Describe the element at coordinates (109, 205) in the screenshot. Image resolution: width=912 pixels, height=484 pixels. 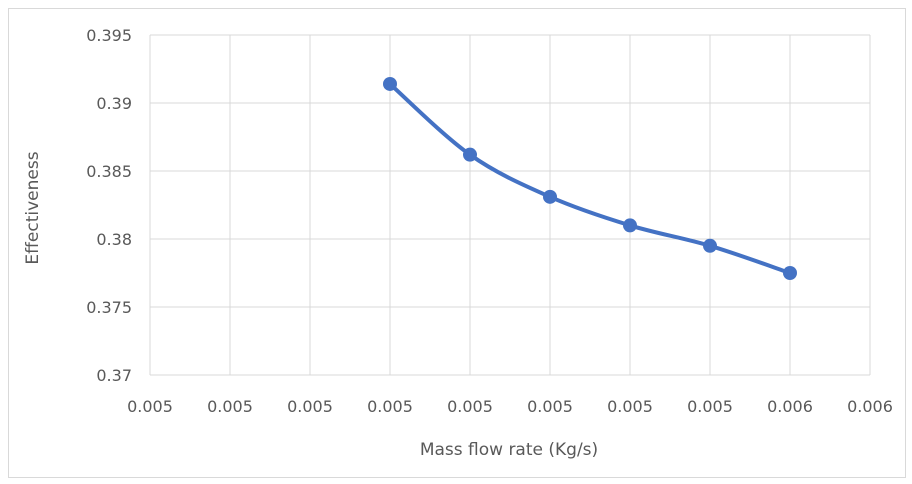
I see `y-axis-tick-labels: 0.37 0.375 0.38 0.385 0.39 0.395` at that location.